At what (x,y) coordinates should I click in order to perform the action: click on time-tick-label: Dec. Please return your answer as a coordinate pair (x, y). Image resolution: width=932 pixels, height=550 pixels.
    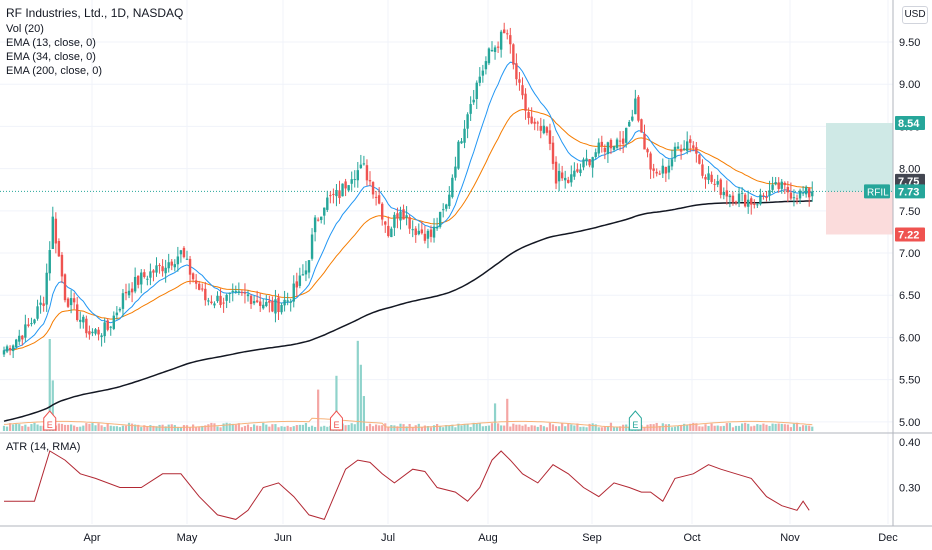
    Looking at the image, I should click on (888, 538).